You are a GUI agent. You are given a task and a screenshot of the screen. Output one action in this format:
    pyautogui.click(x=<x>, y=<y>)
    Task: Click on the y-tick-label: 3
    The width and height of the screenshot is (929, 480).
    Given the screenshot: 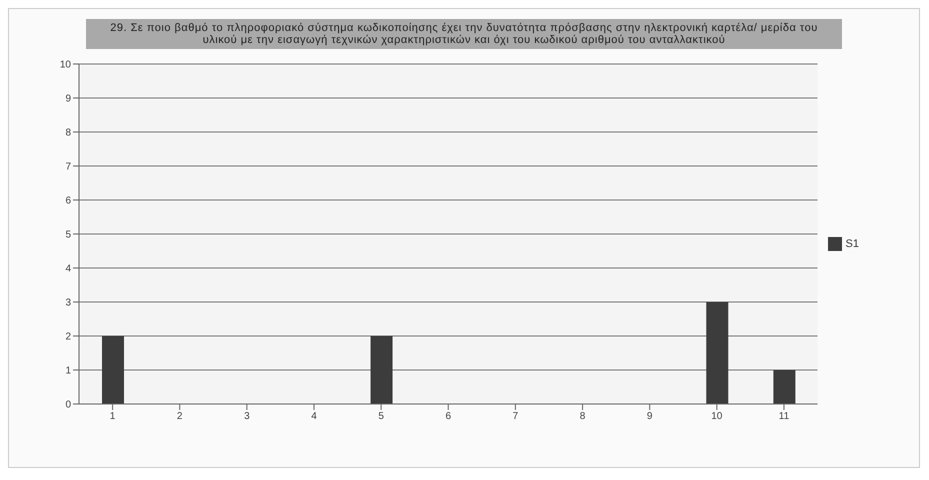 What is the action you would take?
    pyautogui.click(x=68, y=303)
    